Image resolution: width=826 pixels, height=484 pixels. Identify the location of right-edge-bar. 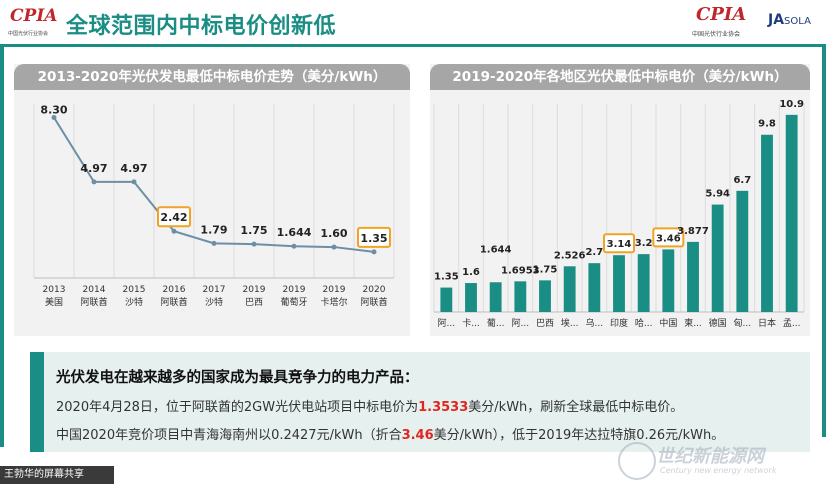
(824, 242).